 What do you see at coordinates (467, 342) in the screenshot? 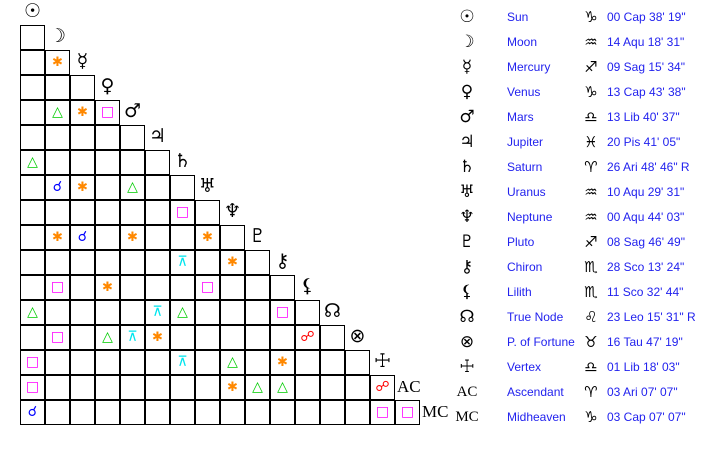
I see `planet-glyph-icon: ⊗` at bounding box center [467, 342].